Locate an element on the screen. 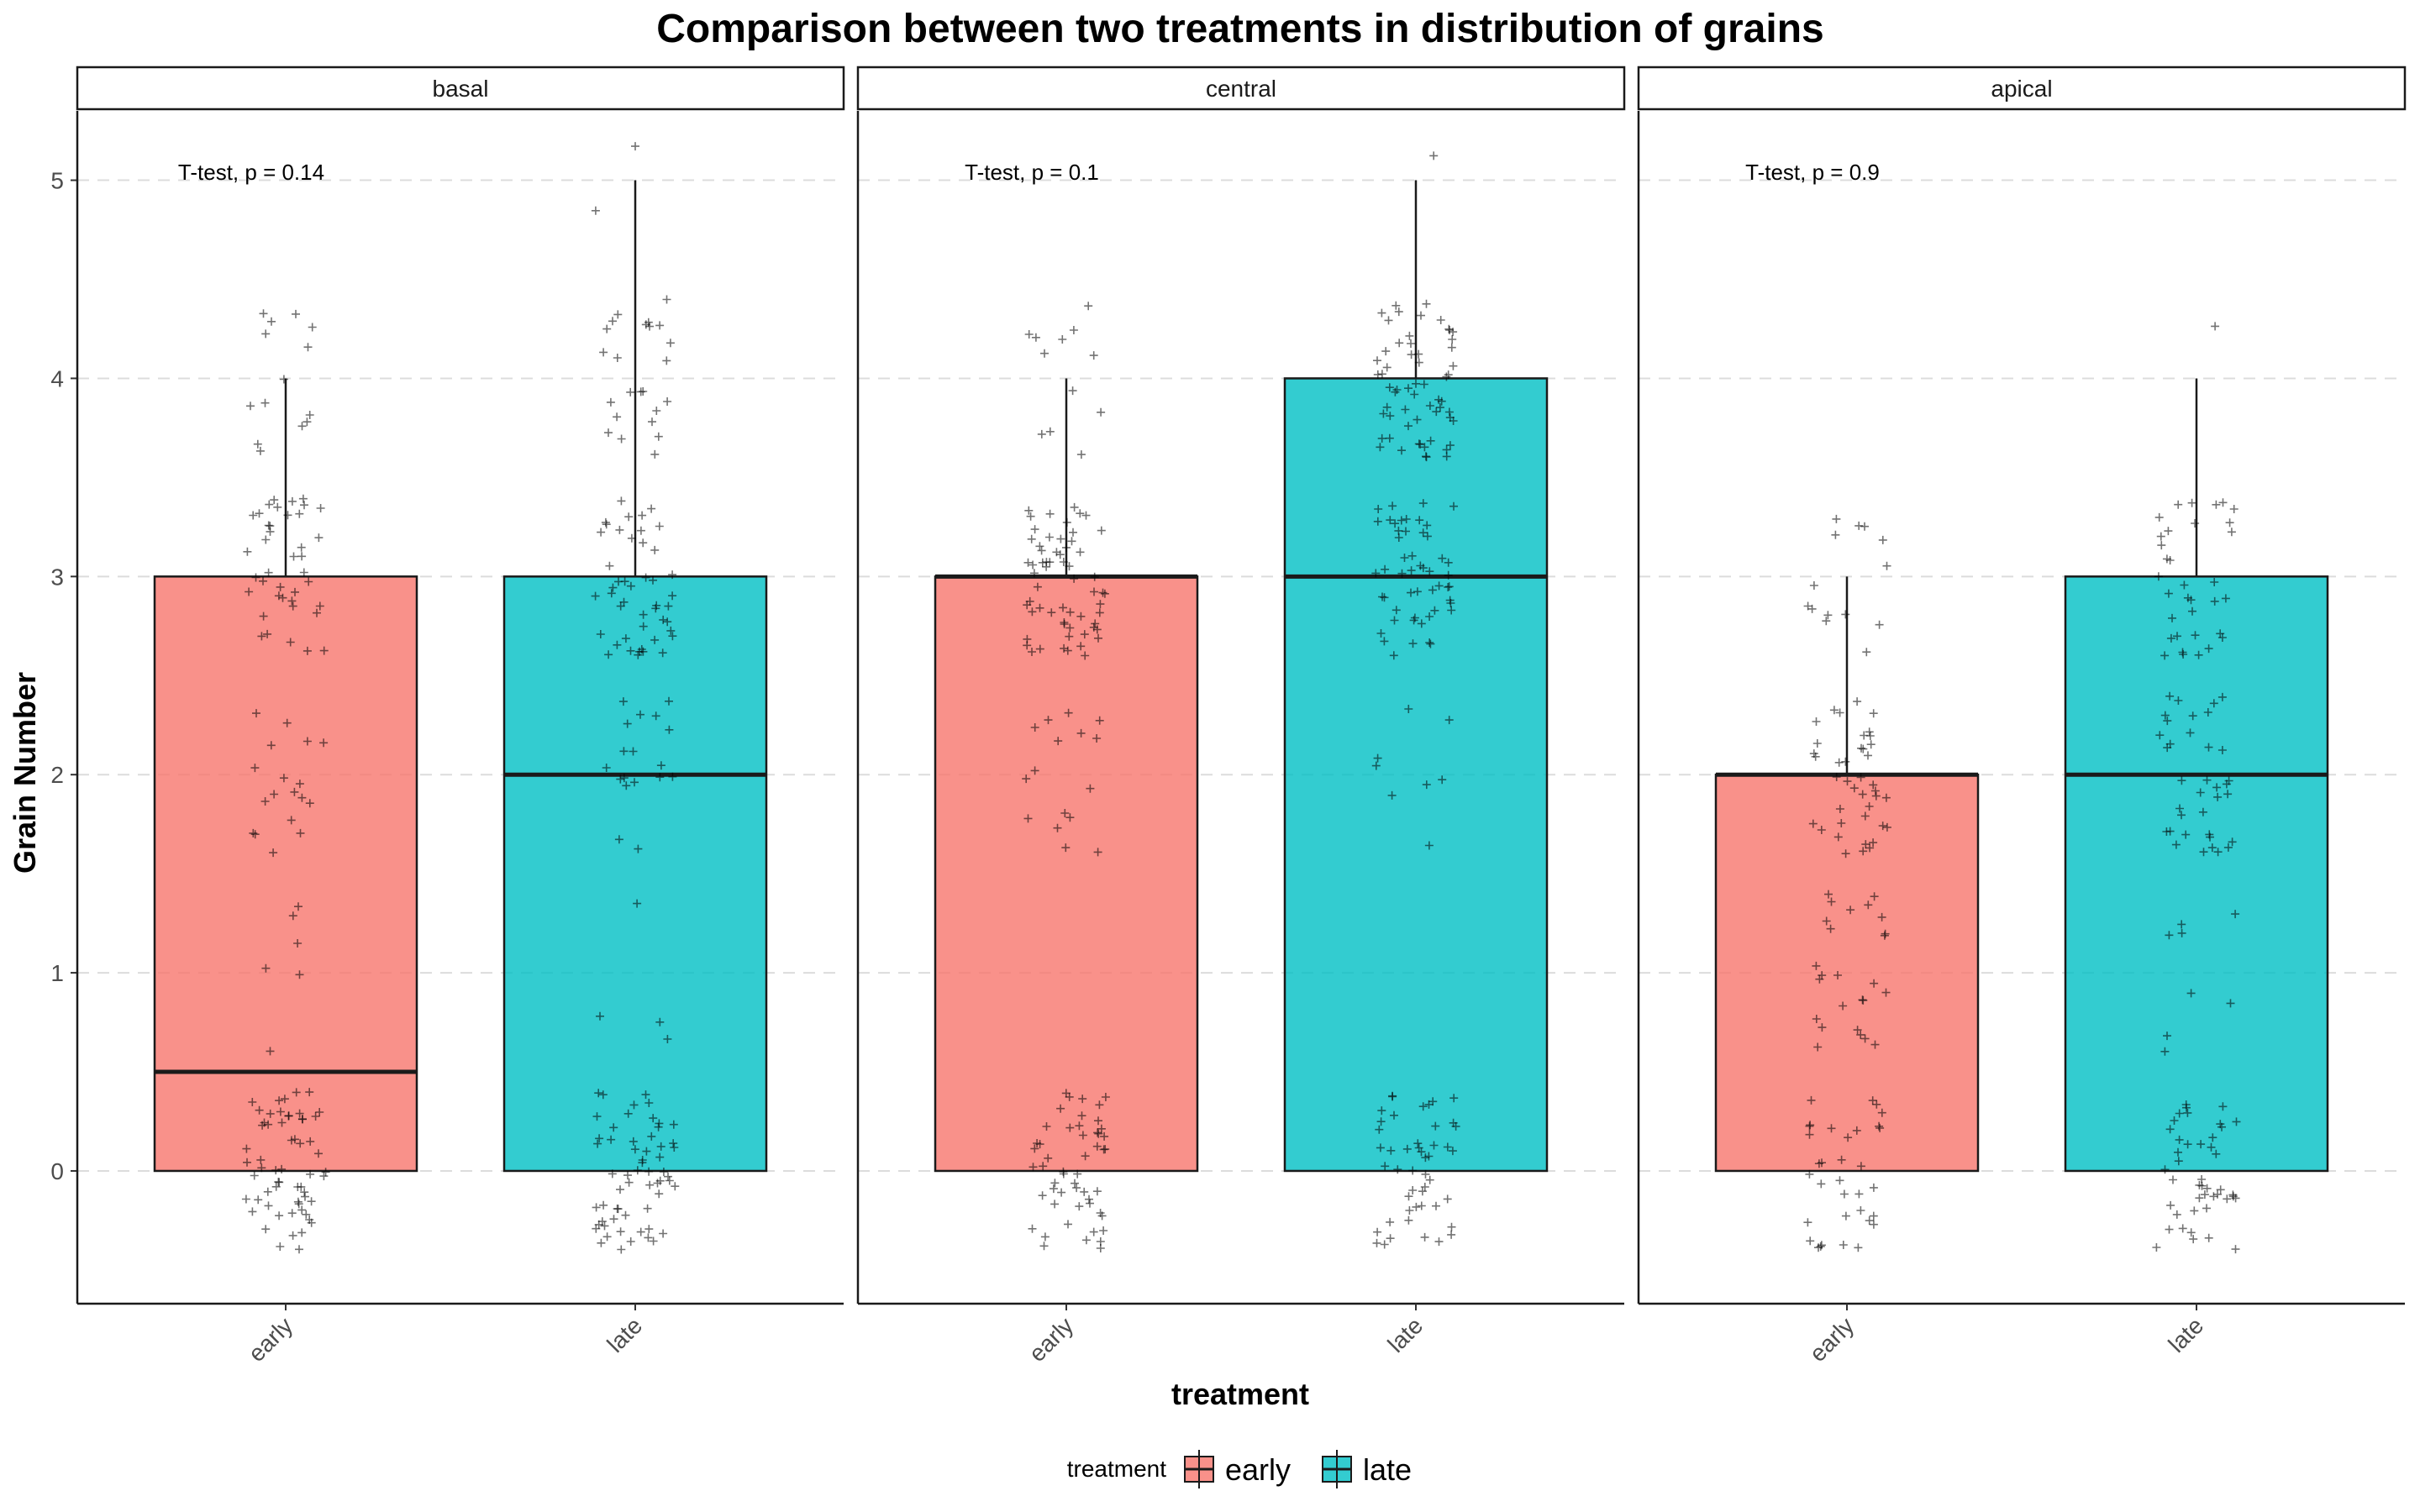  jitter-points is located at coordinates (1847, 883).